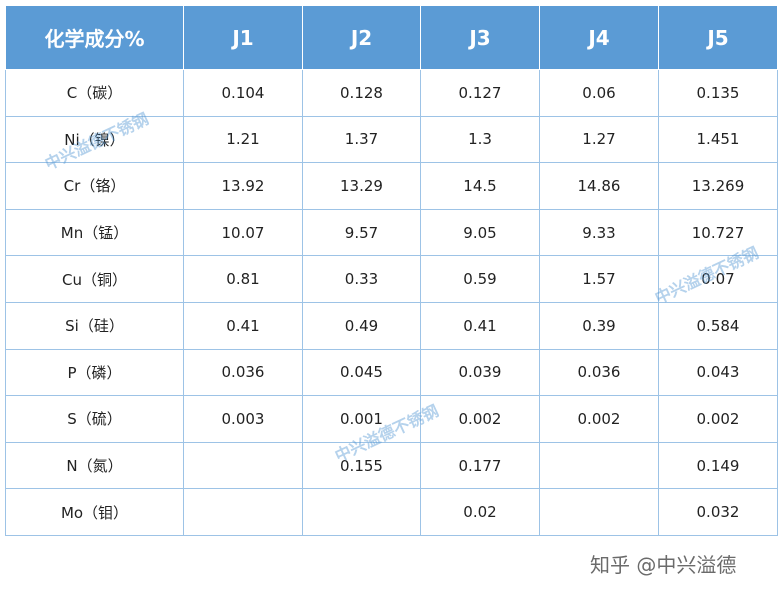 Image resolution: width=782 pixels, height=594 pixels. I want to click on cell: 0.127, so click(480, 93).